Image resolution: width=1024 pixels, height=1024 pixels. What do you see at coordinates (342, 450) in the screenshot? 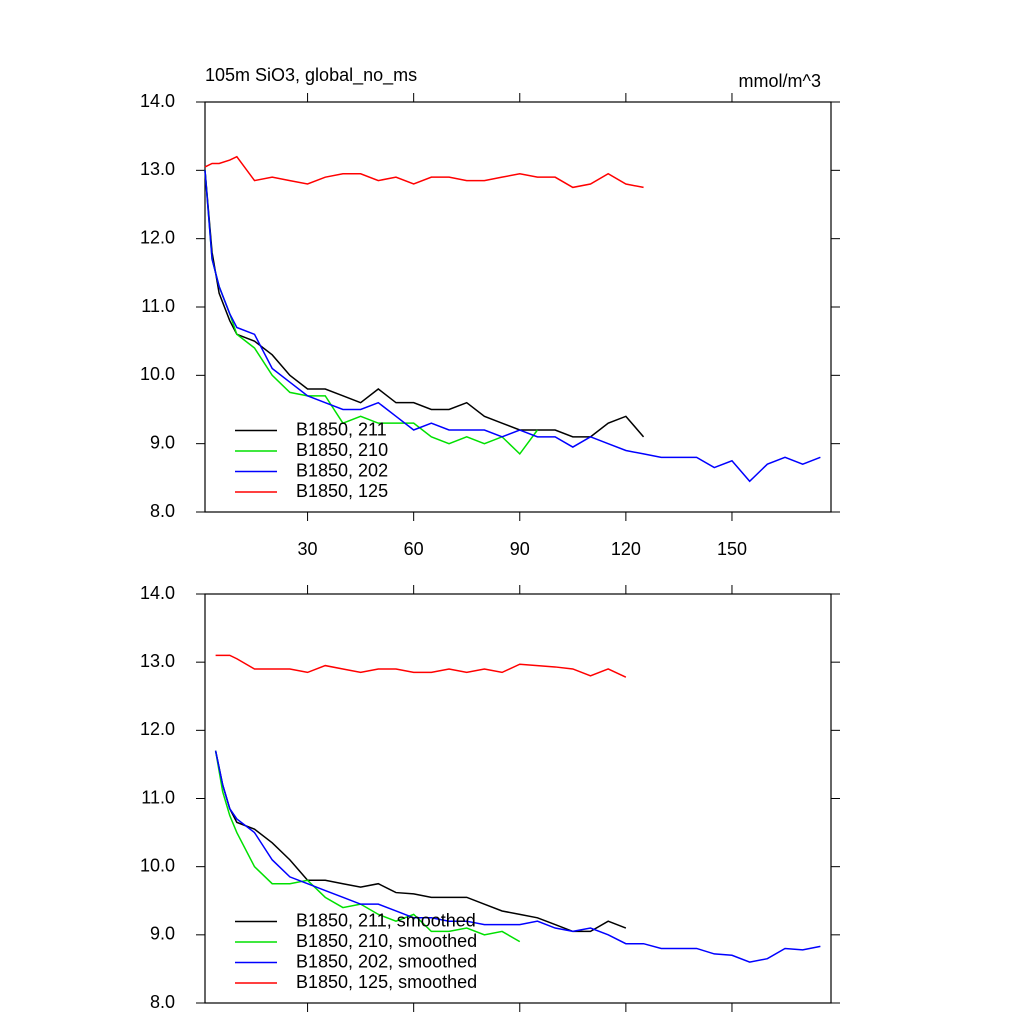
I see `legend-label: B1850, 210` at bounding box center [342, 450].